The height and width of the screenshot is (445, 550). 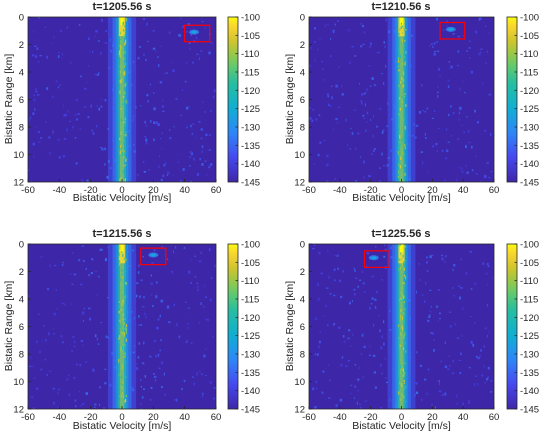 I want to click on subplot-title: t=1205.56 s, so click(x=121, y=7).